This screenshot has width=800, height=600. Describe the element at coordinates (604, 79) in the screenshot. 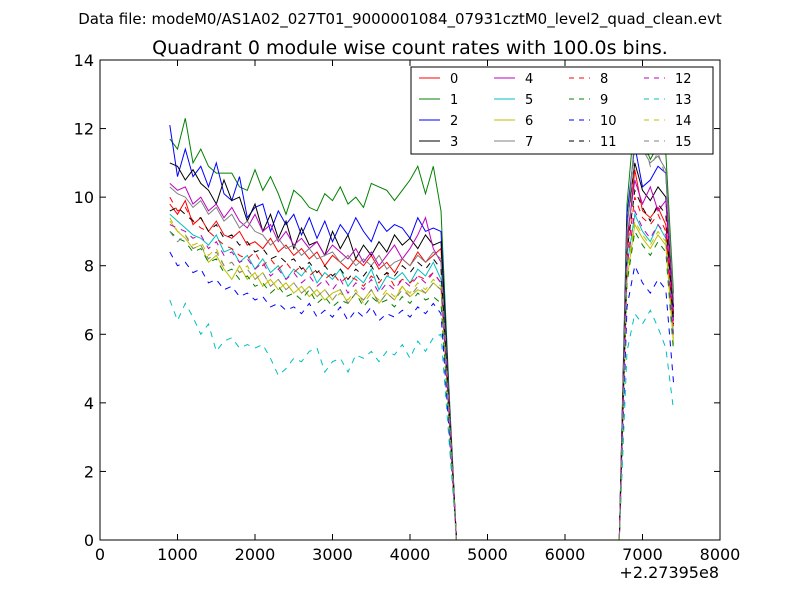

I see `legend-label-8: 8` at that location.